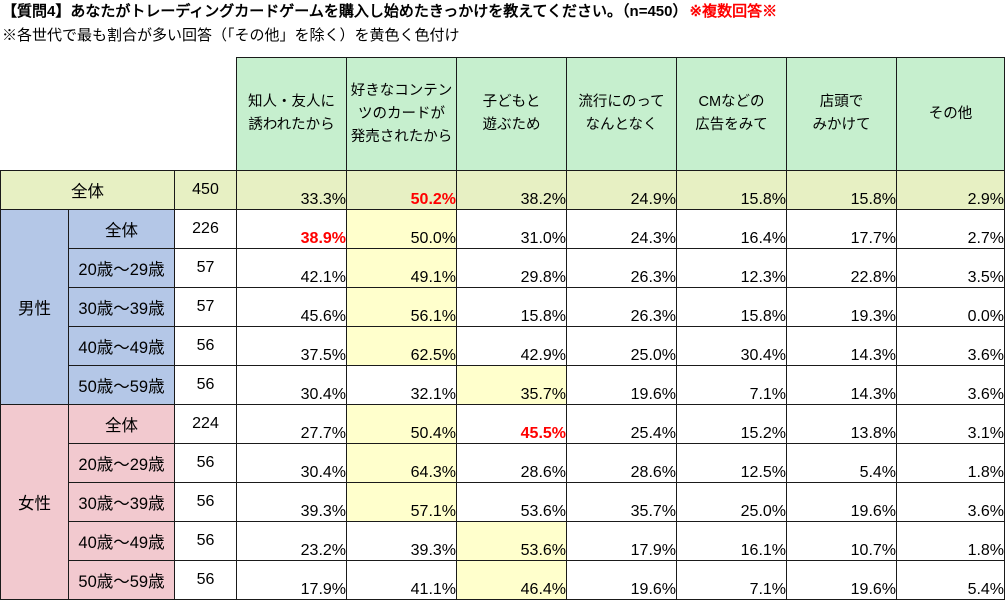  I want to click on sample-size-female-20s: 56, so click(205, 463).